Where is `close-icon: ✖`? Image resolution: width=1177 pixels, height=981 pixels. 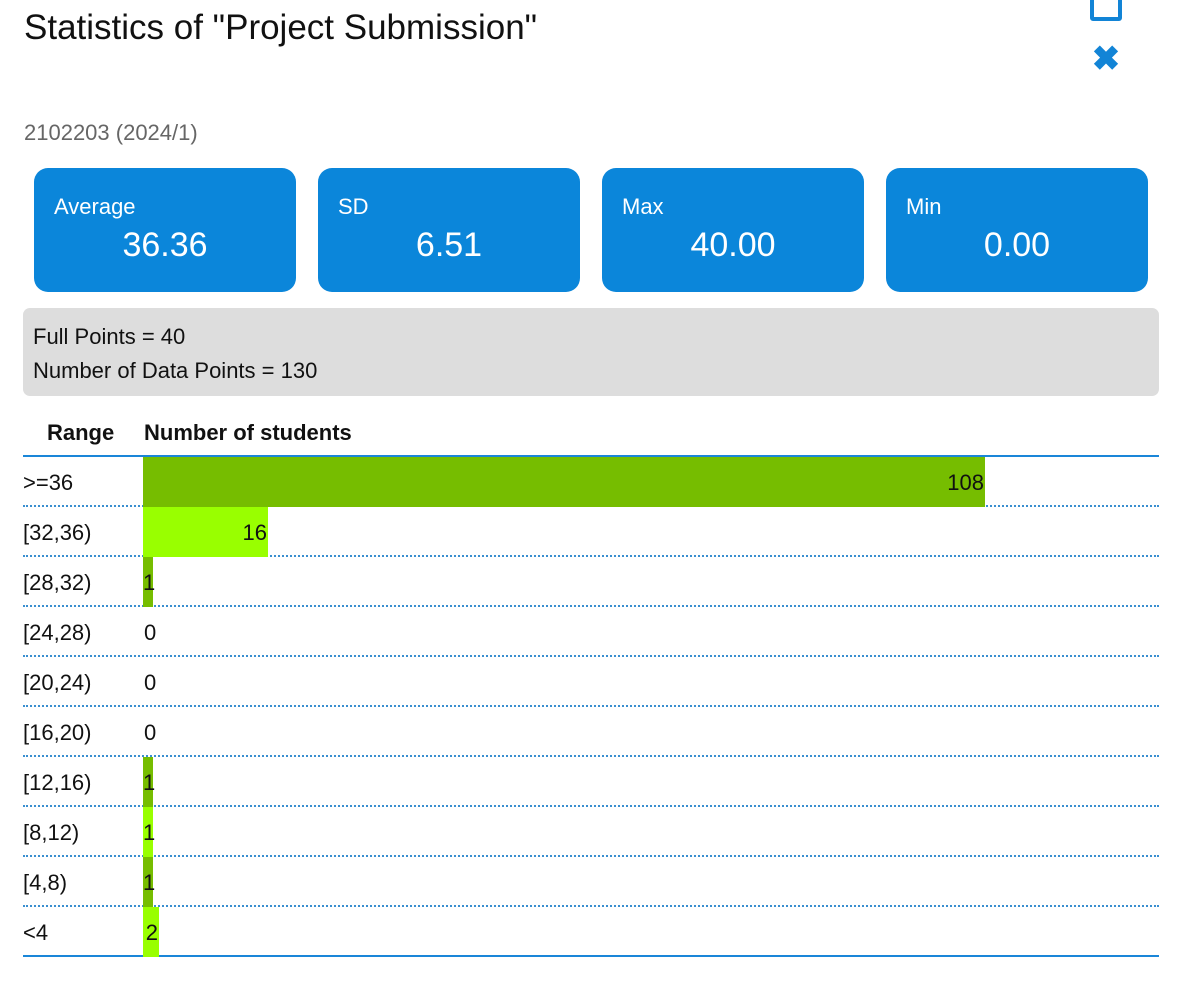 close-icon: ✖ is located at coordinates (1106, 59).